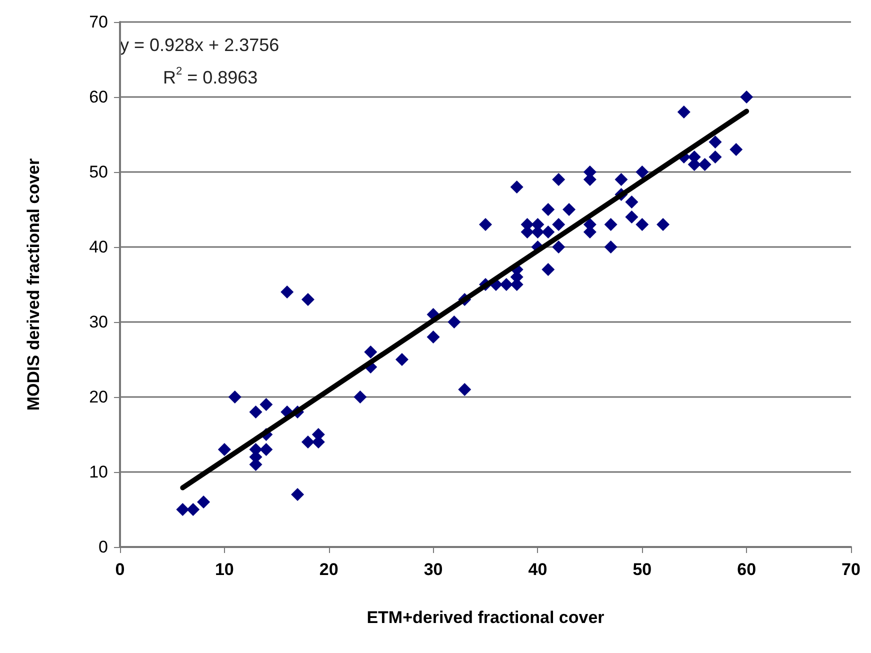 This screenshot has height=653, width=871. Describe the element at coordinates (433, 569) in the screenshot. I see `x-tick-label: 30` at that location.